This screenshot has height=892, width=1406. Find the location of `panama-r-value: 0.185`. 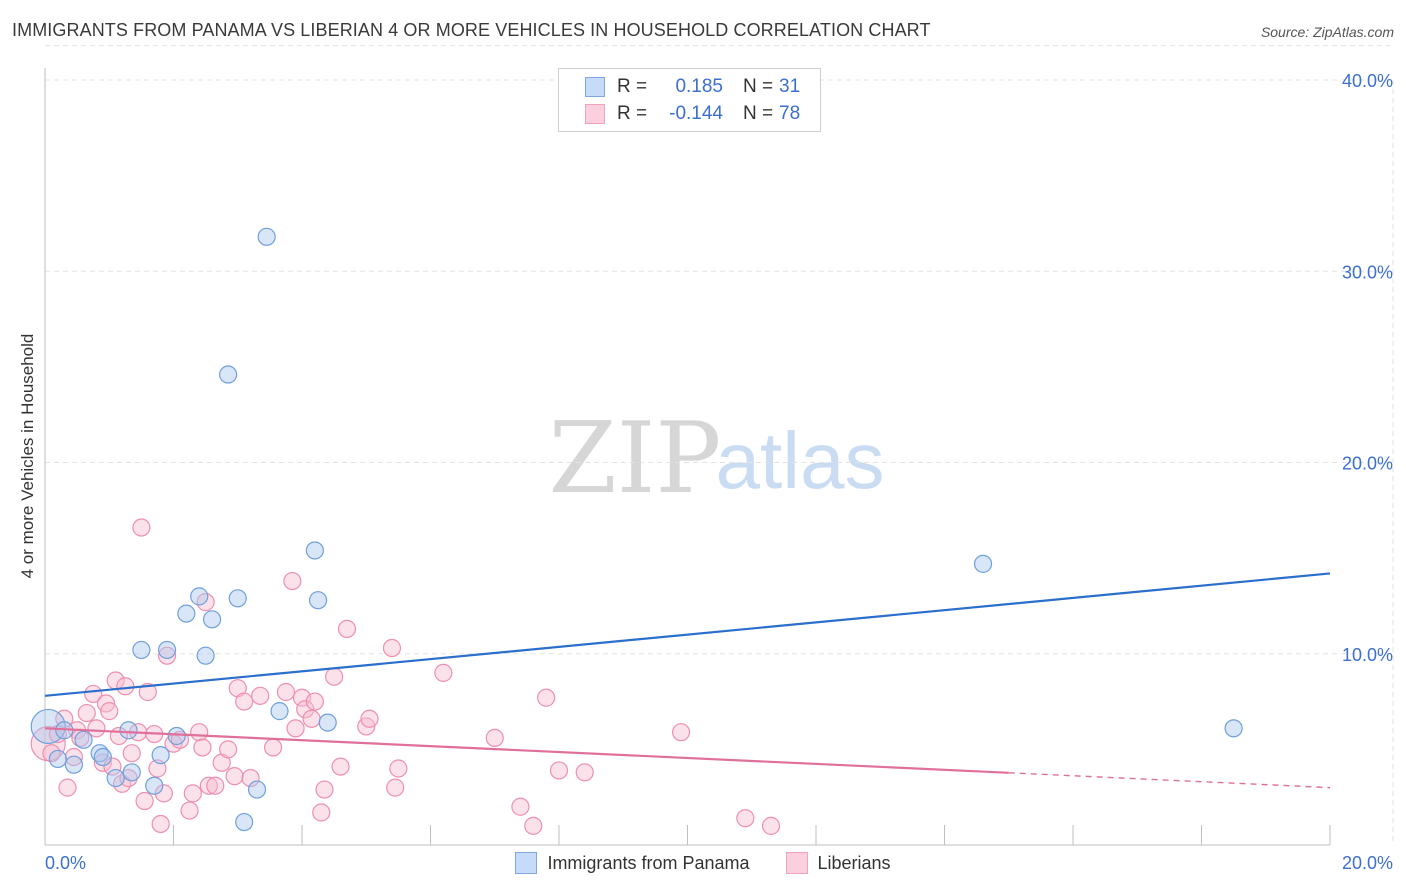

panama-r-value: 0.185 is located at coordinates (699, 86).